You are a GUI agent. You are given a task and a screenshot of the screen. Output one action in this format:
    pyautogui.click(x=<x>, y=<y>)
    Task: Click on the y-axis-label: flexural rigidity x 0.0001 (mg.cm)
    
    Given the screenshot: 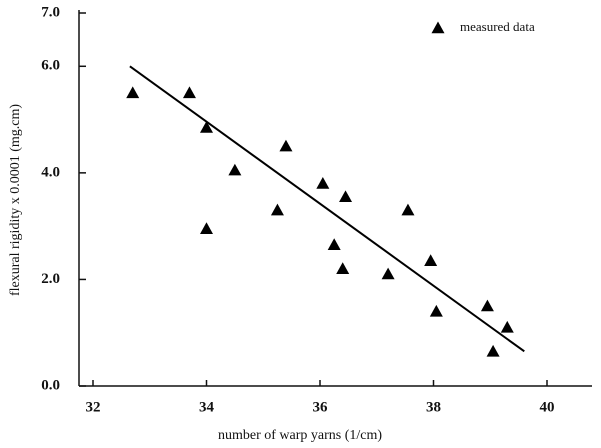 What is the action you would take?
    pyautogui.click(x=15, y=200)
    